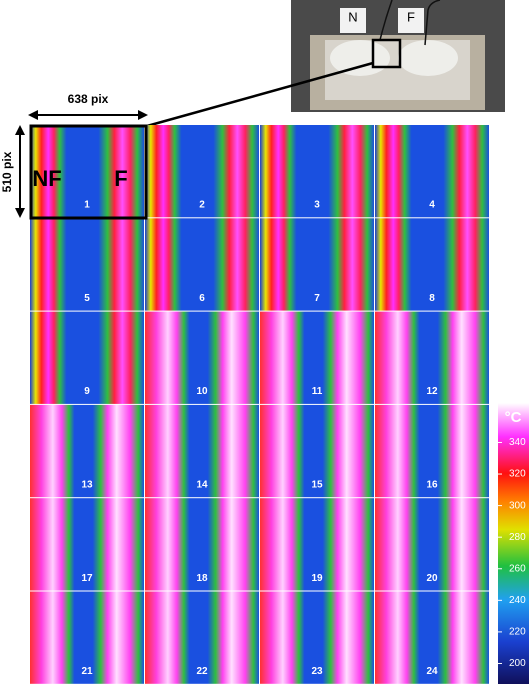 Image resolution: width=529 pixels, height=685 pixels. I want to click on panel-number: 19, so click(317, 578).